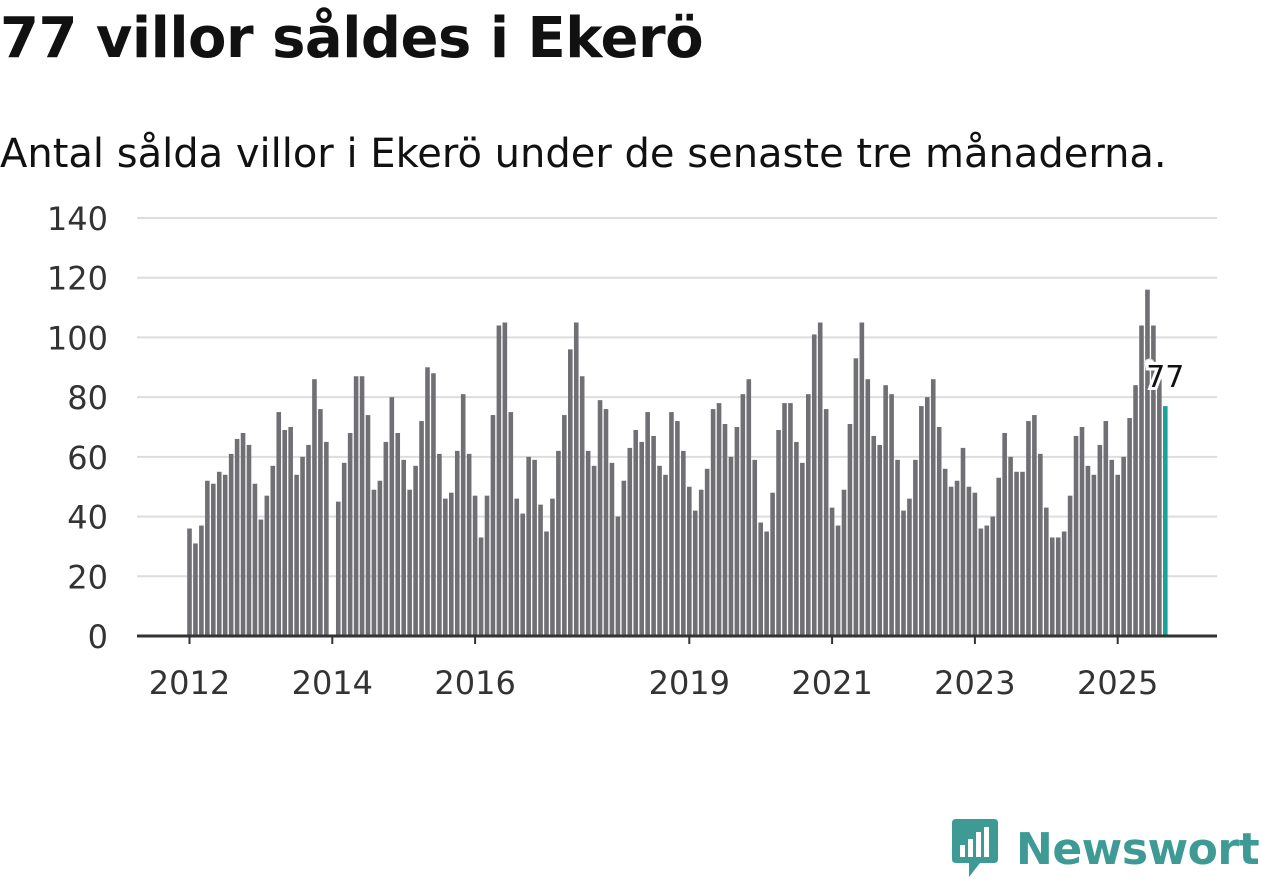  What do you see at coordinates (87, 458) in the screenshot?
I see `y-tick-label: 60` at bounding box center [87, 458].